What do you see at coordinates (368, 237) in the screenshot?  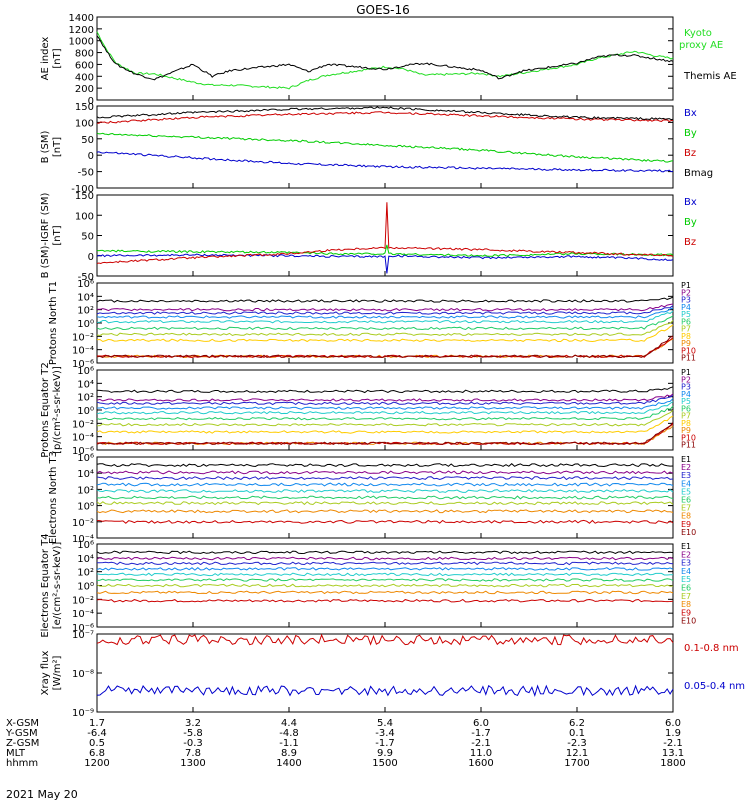 I see `panel-3: -50 0 50 100 150 B (SM)-IGRF (SM) [nT] Bx By Bz` at bounding box center [368, 237].